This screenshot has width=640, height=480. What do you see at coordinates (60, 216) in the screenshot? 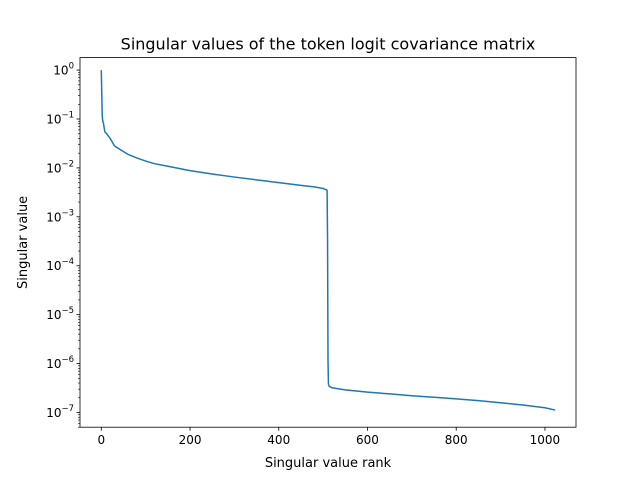
I see `y-tick-label: 10⁻³` at bounding box center [60, 216].